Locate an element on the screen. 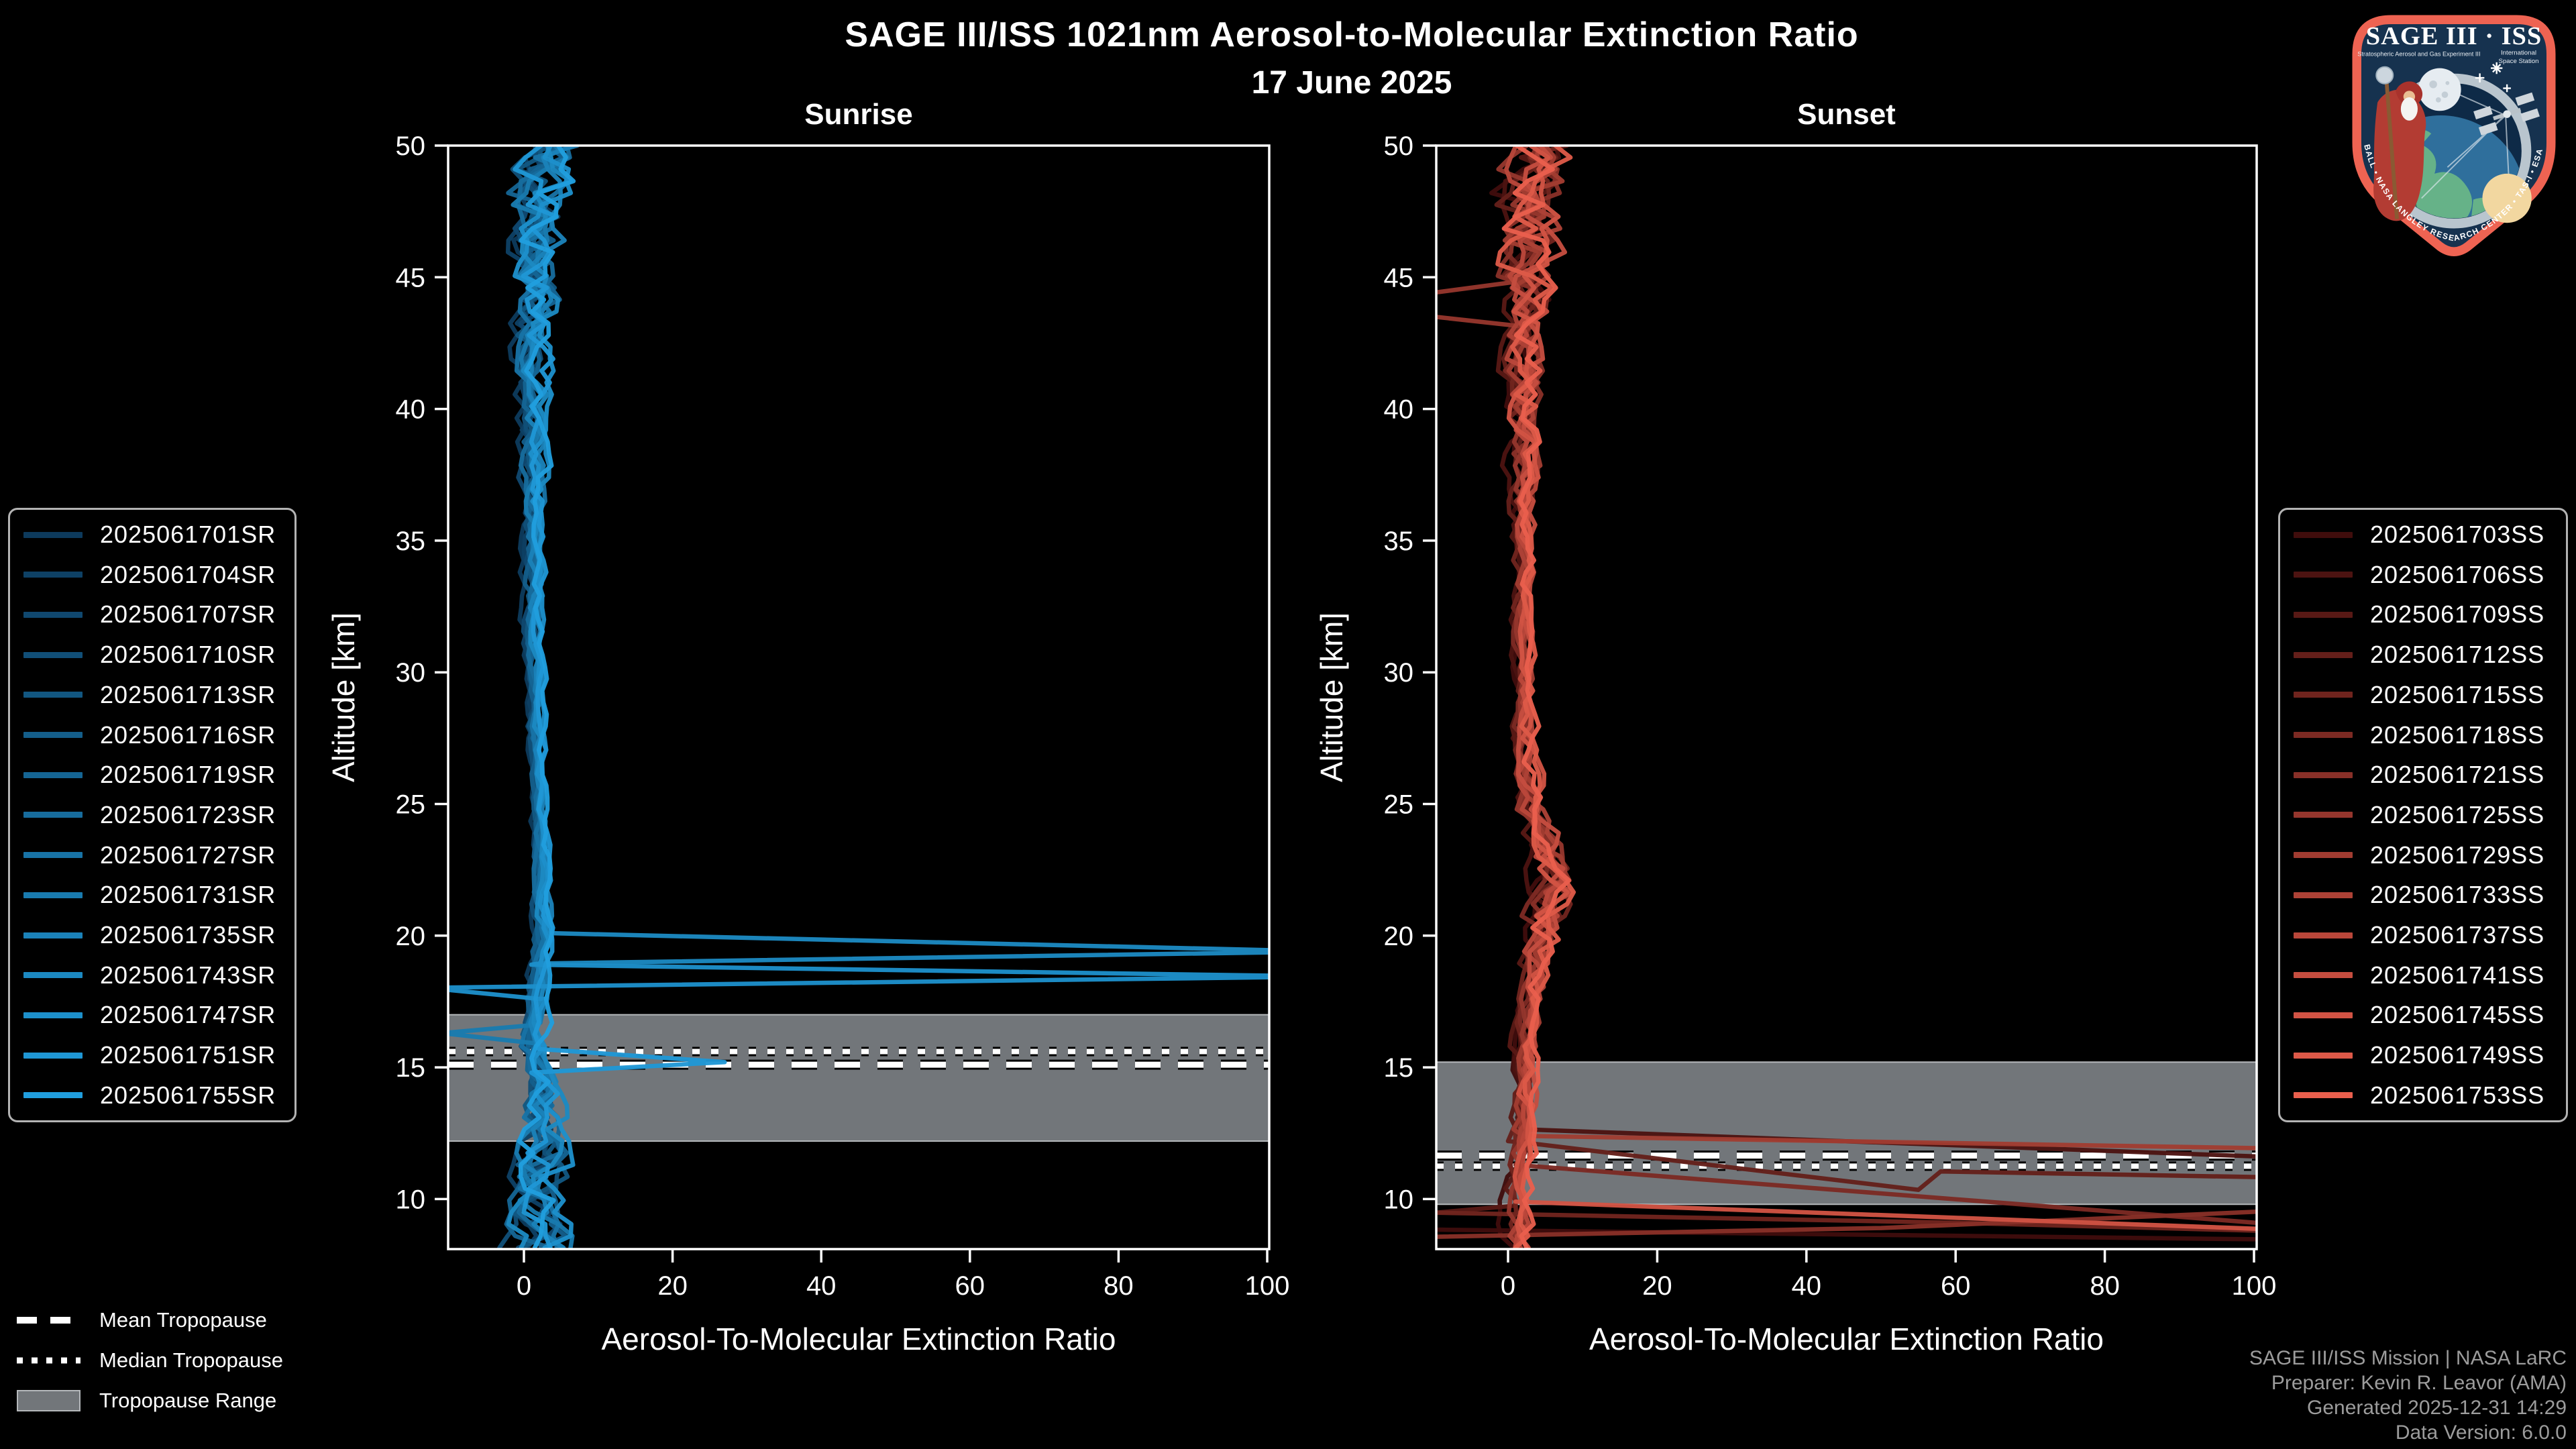 This screenshot has height=1449, width=2576. profile-segment-2025061721SS is located at coordinates (1846, 1224).